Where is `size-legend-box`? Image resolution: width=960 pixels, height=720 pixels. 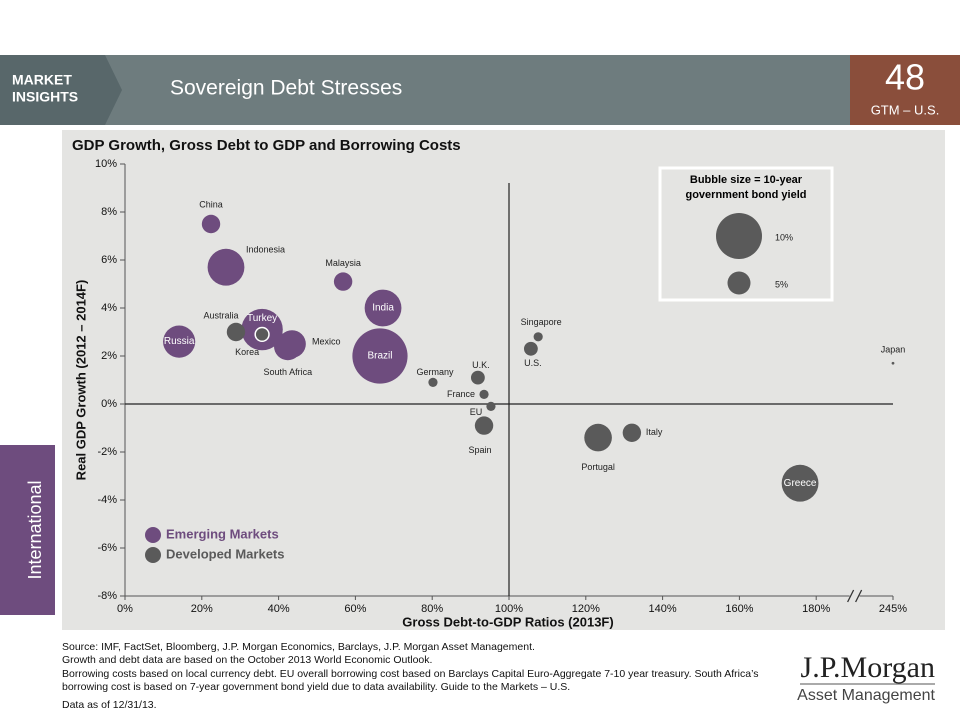 size-legend-box is located at coordinates (746, 234).